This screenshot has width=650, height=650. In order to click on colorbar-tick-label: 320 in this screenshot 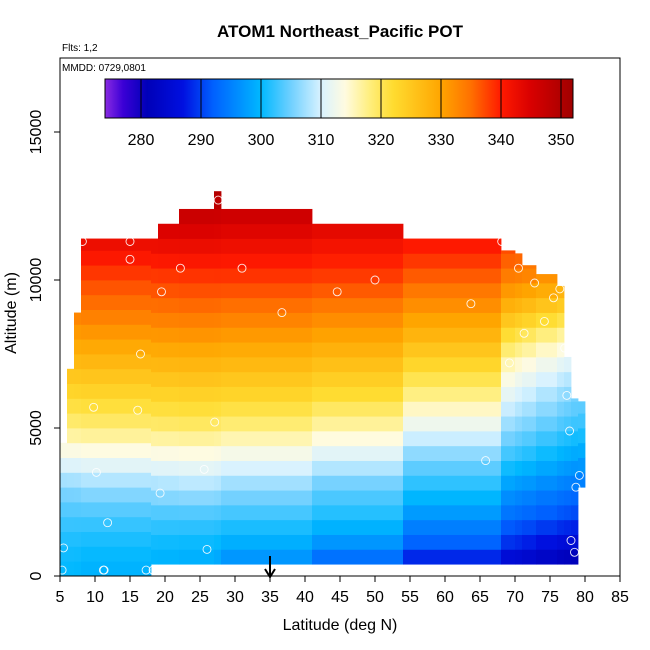, I will do `click(381, 140)`.